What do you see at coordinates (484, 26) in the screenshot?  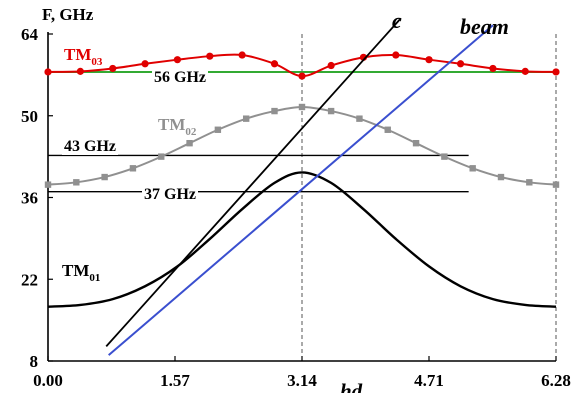 I see `beam-label: beam` at bounding box center [484, 26].